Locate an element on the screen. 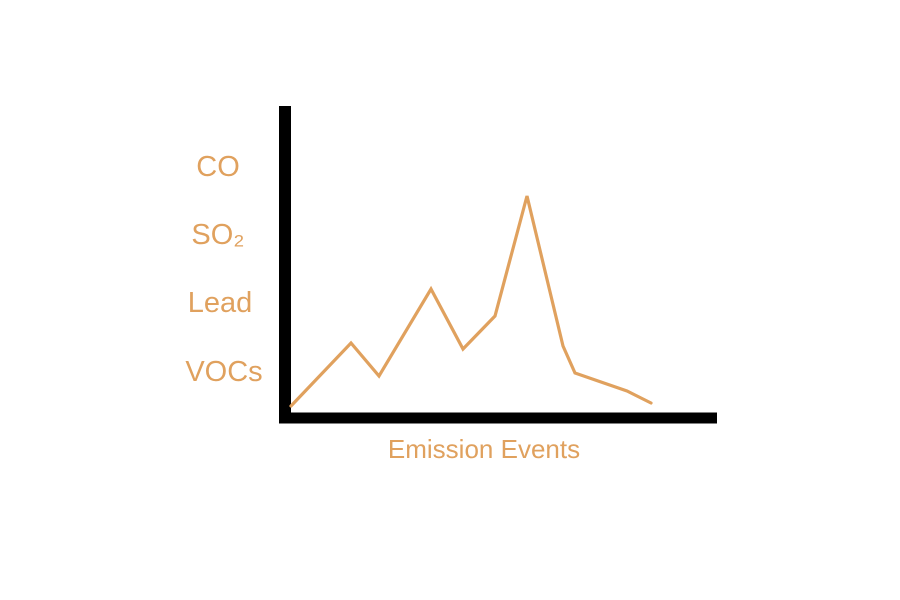 Image resolution: width=900 pixels, height=600 pixels. y-tick-label-so2: SO₂ is located at coordinates (217, 235).